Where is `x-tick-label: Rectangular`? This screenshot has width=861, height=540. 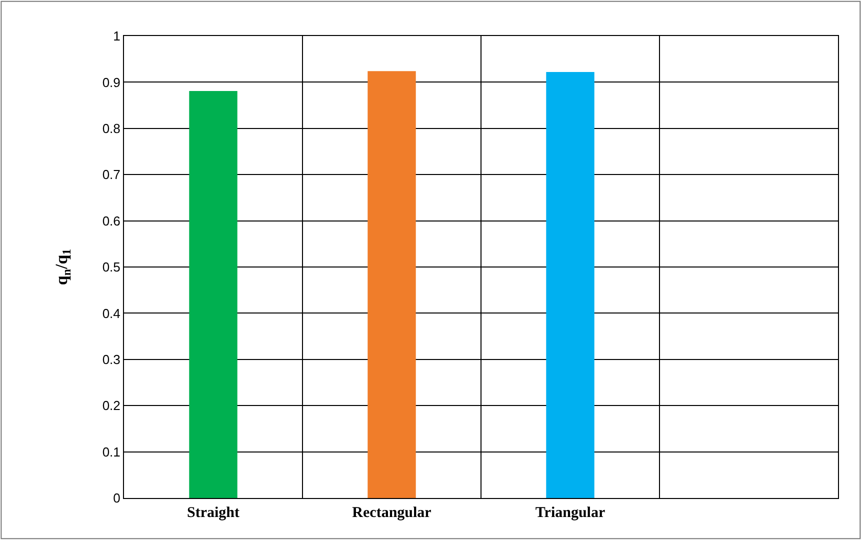 x-tick-label: Rectangular is located at coordinates (392, 513).